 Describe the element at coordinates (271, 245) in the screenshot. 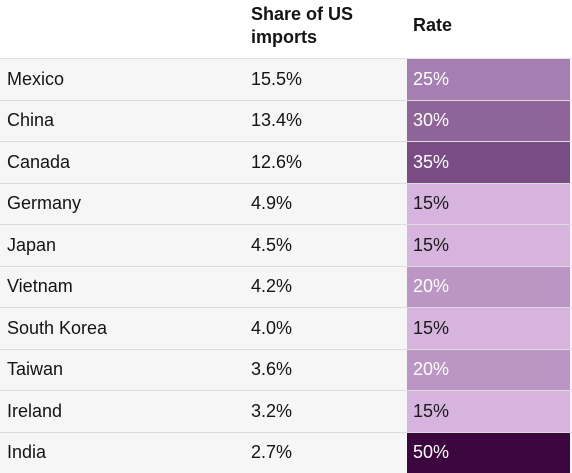

I see `share-cell: 4.5%` at that location.